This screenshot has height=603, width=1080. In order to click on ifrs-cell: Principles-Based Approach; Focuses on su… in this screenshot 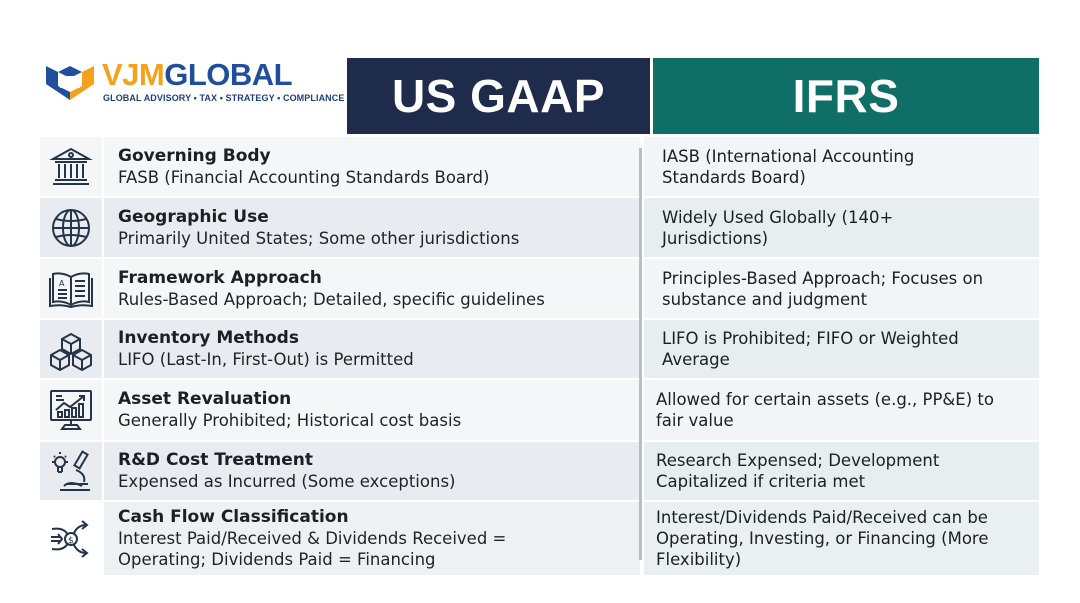, I will do `click(841, 288)`.